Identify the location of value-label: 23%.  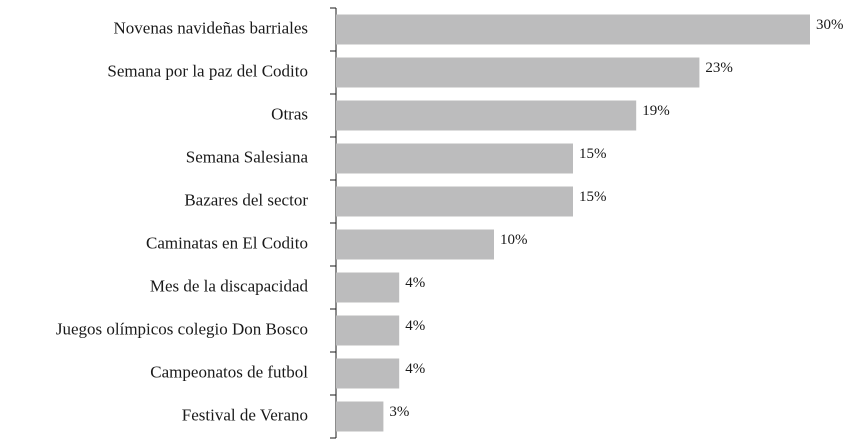
(719, 68).